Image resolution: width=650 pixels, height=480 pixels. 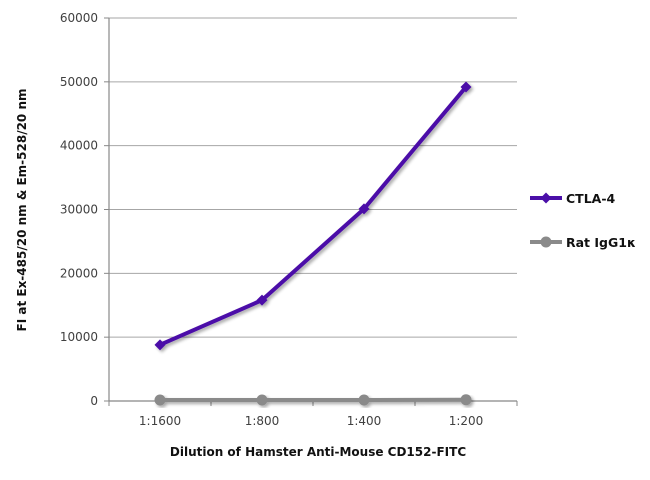 I want to click on series-rat-igg1-, so click(x=313, y=400).